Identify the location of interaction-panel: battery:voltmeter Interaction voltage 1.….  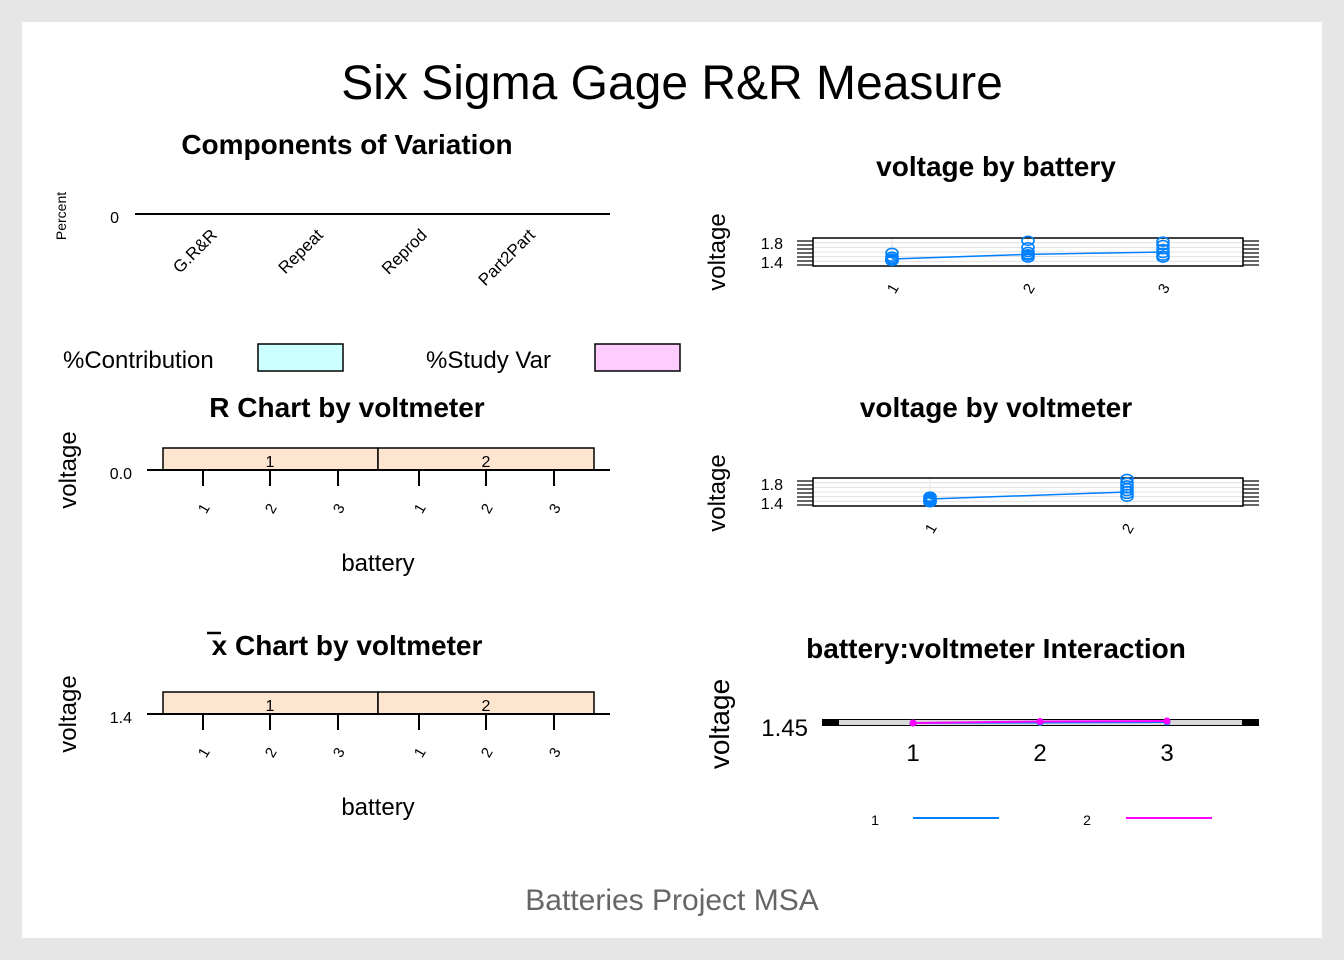
(981, 730).